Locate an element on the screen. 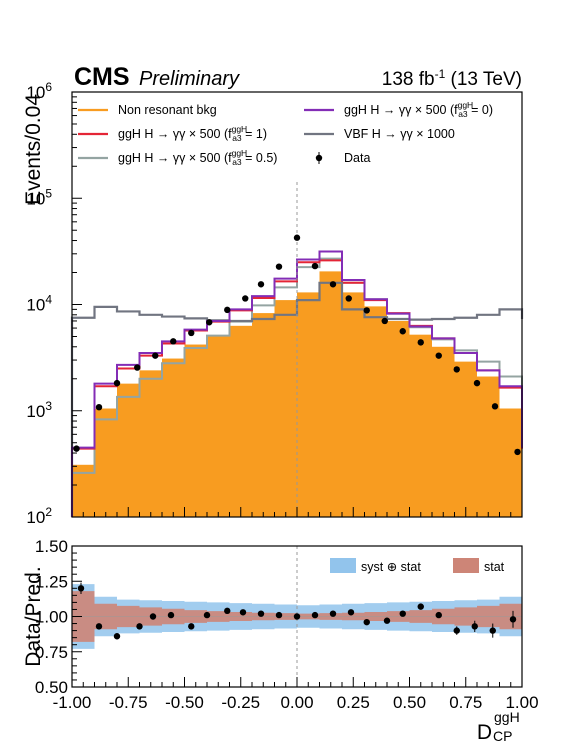  legend-label-tail: = 0.5) is located at coordinates (260, 158).